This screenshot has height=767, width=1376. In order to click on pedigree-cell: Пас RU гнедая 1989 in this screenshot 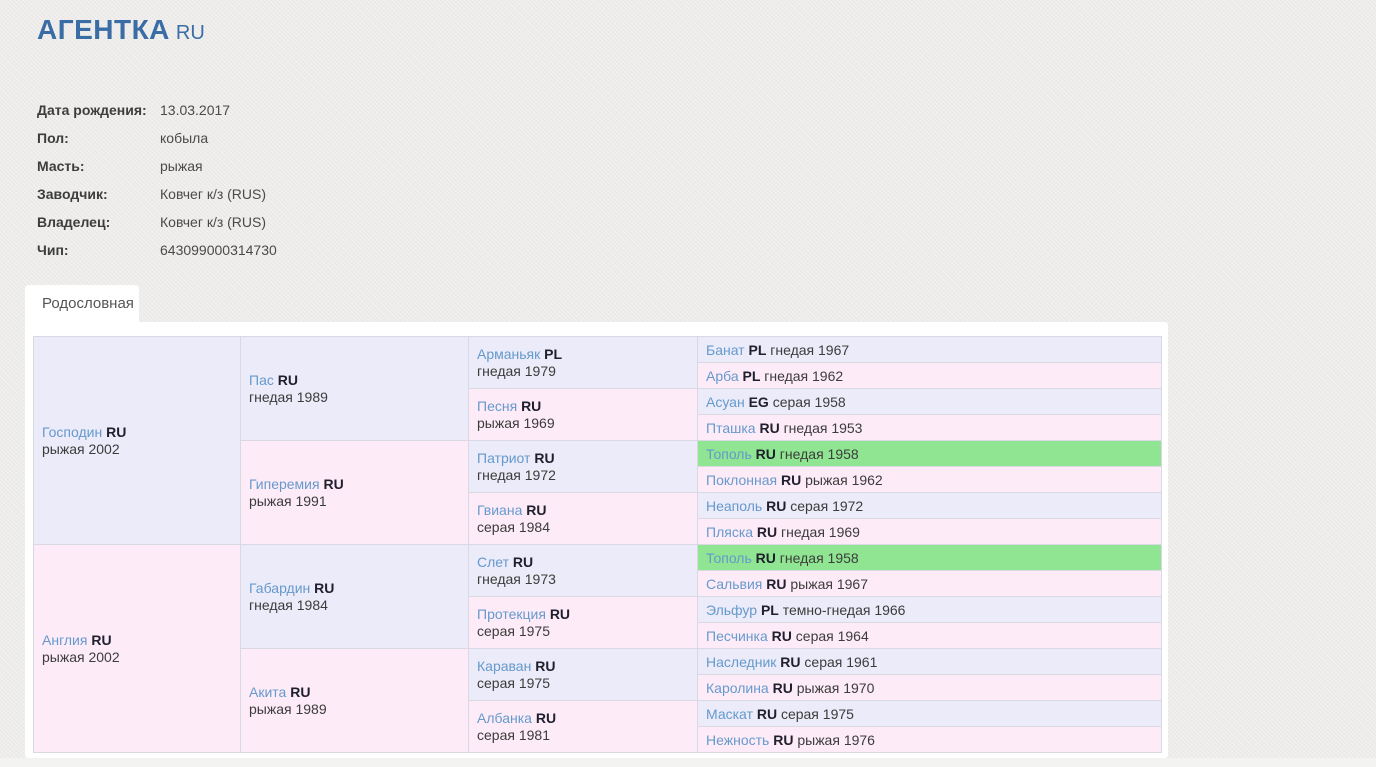, I will do `click(354, 388)`.